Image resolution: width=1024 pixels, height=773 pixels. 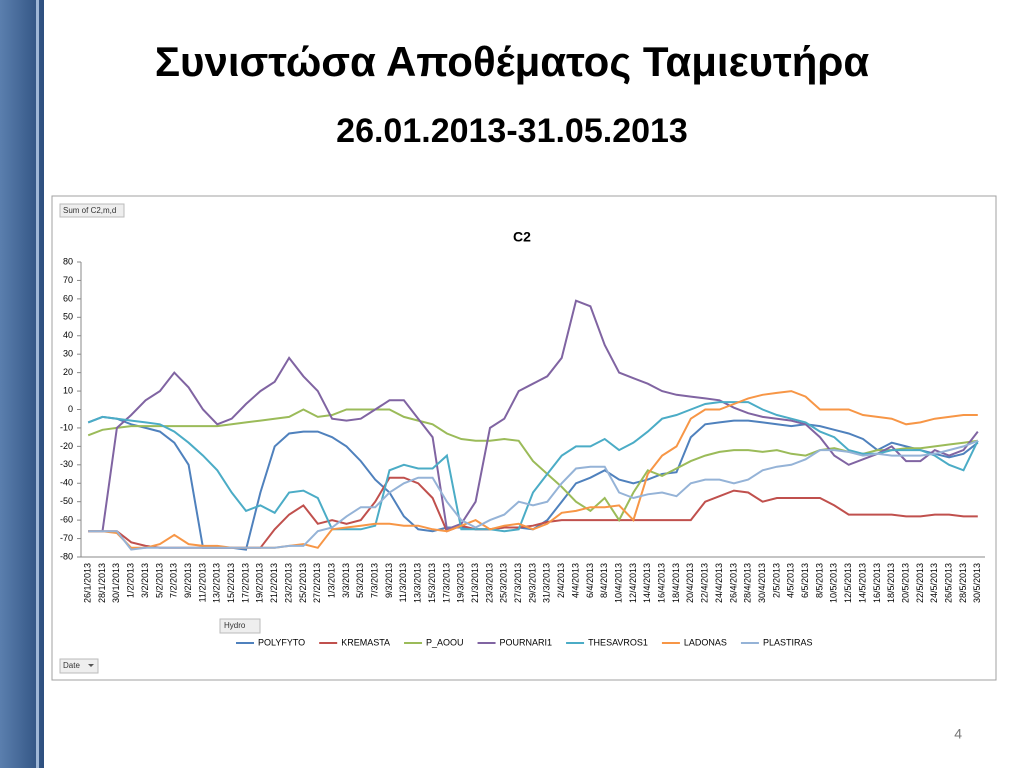 I want to click on x-tick-label: 21/3/2013, so click(x=475, y=583).